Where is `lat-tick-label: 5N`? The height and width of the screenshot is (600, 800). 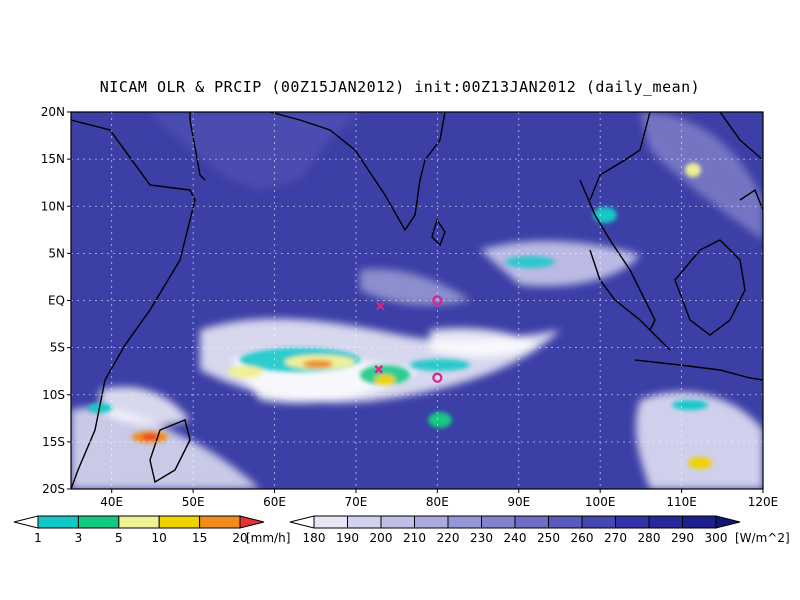 lat-tick-label: 5N is located at coordinates (56, 253).